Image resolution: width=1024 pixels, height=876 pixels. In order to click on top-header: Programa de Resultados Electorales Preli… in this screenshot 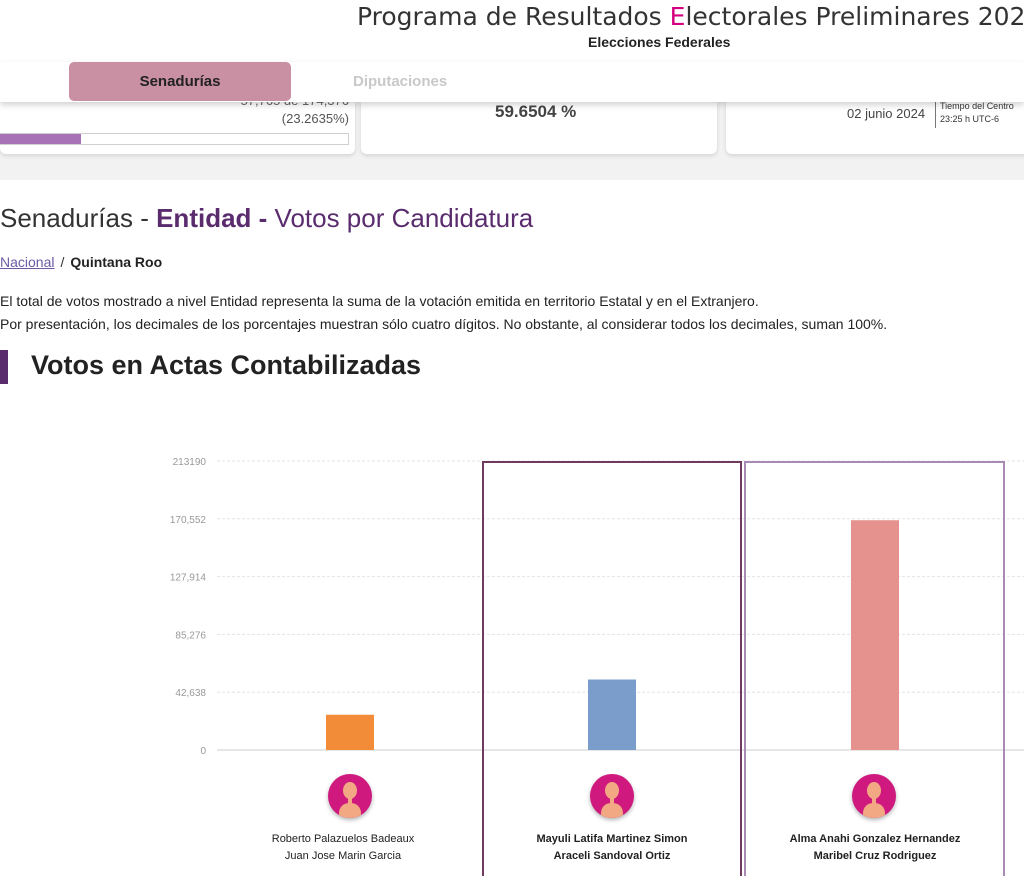, I will do `click(512, 31)`.